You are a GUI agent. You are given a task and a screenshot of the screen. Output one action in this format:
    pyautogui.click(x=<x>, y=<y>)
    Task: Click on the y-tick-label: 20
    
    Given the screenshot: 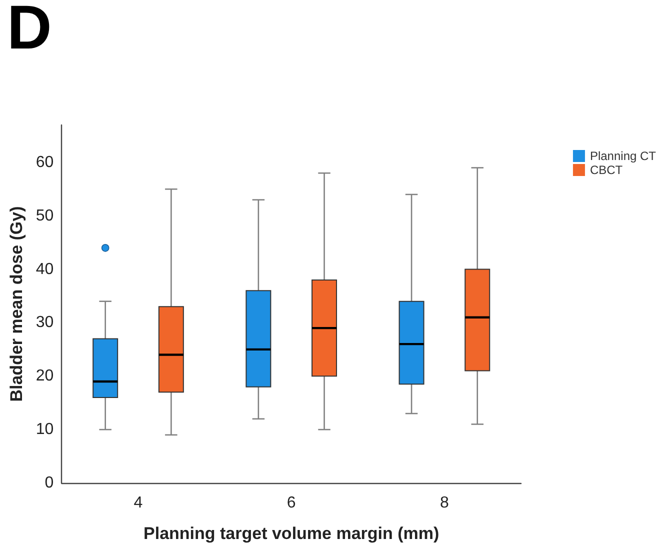 What is the action you would take?
    pyautogui.click(x=45, y=376)
    